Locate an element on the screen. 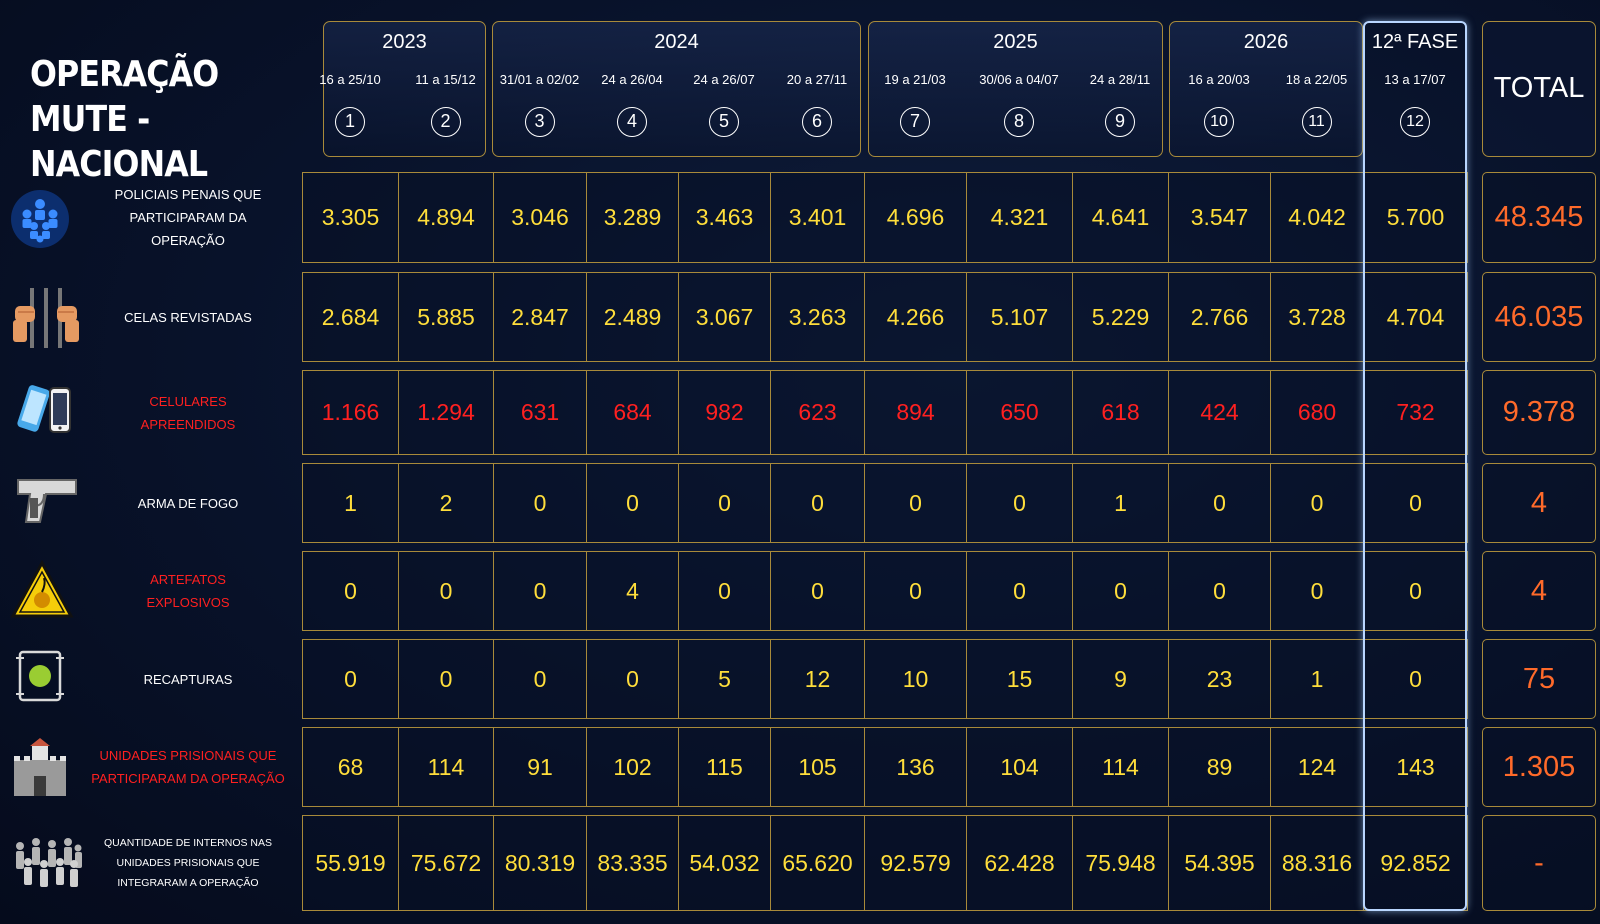 This screenshot has height=924, width=1600. phase-dates: 16 a 25/10 is located at coordinates (350, 79).